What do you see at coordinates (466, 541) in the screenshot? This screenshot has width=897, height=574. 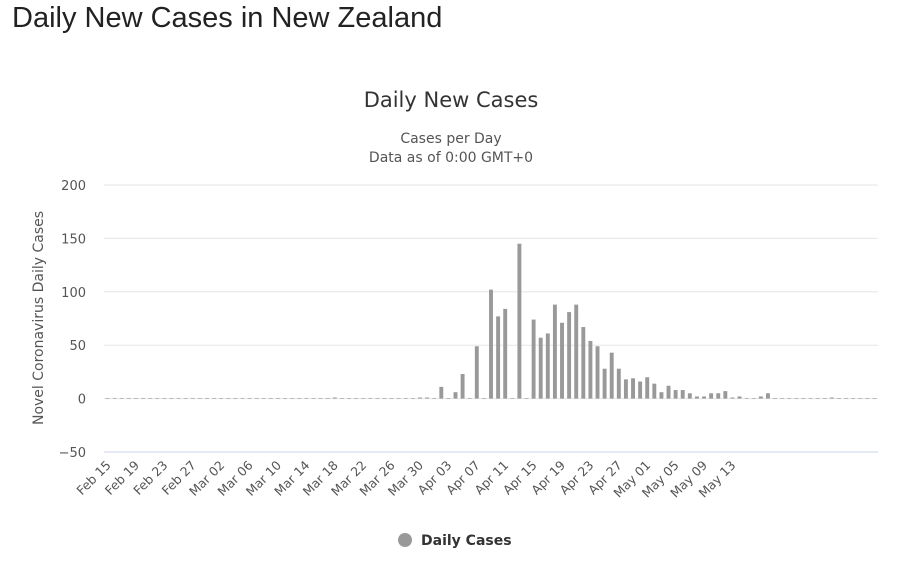 I see `legend-label: Daily Cases` at bounding box center [466, 541].